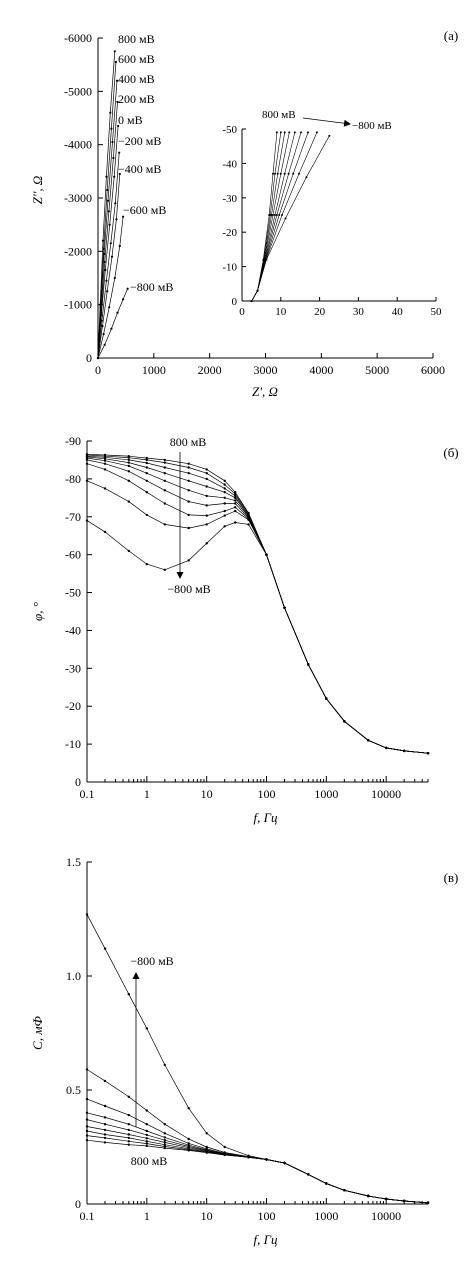 The image size is (469, 1274). Describe the element at coordinates (87, 1216) in the screenshot. I see `panel-2-x-tick-label: 0.1` at that location.